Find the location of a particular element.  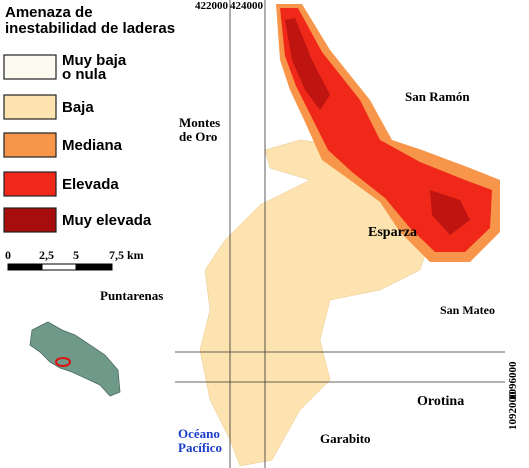

scale-label: 5 is located at coordinates (76, 255).